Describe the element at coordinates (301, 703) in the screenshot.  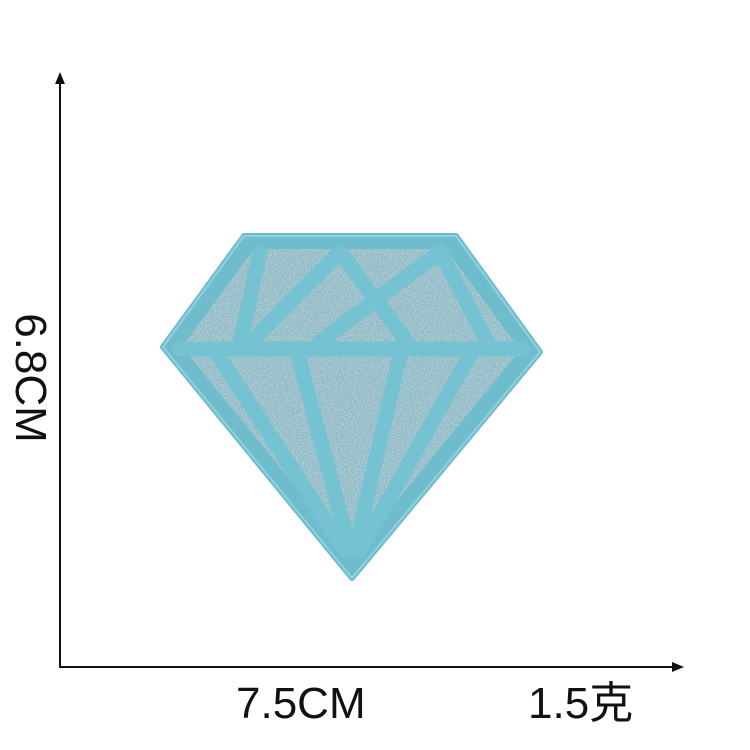
I see `width-dimension-label: 7.5CM` at that location.